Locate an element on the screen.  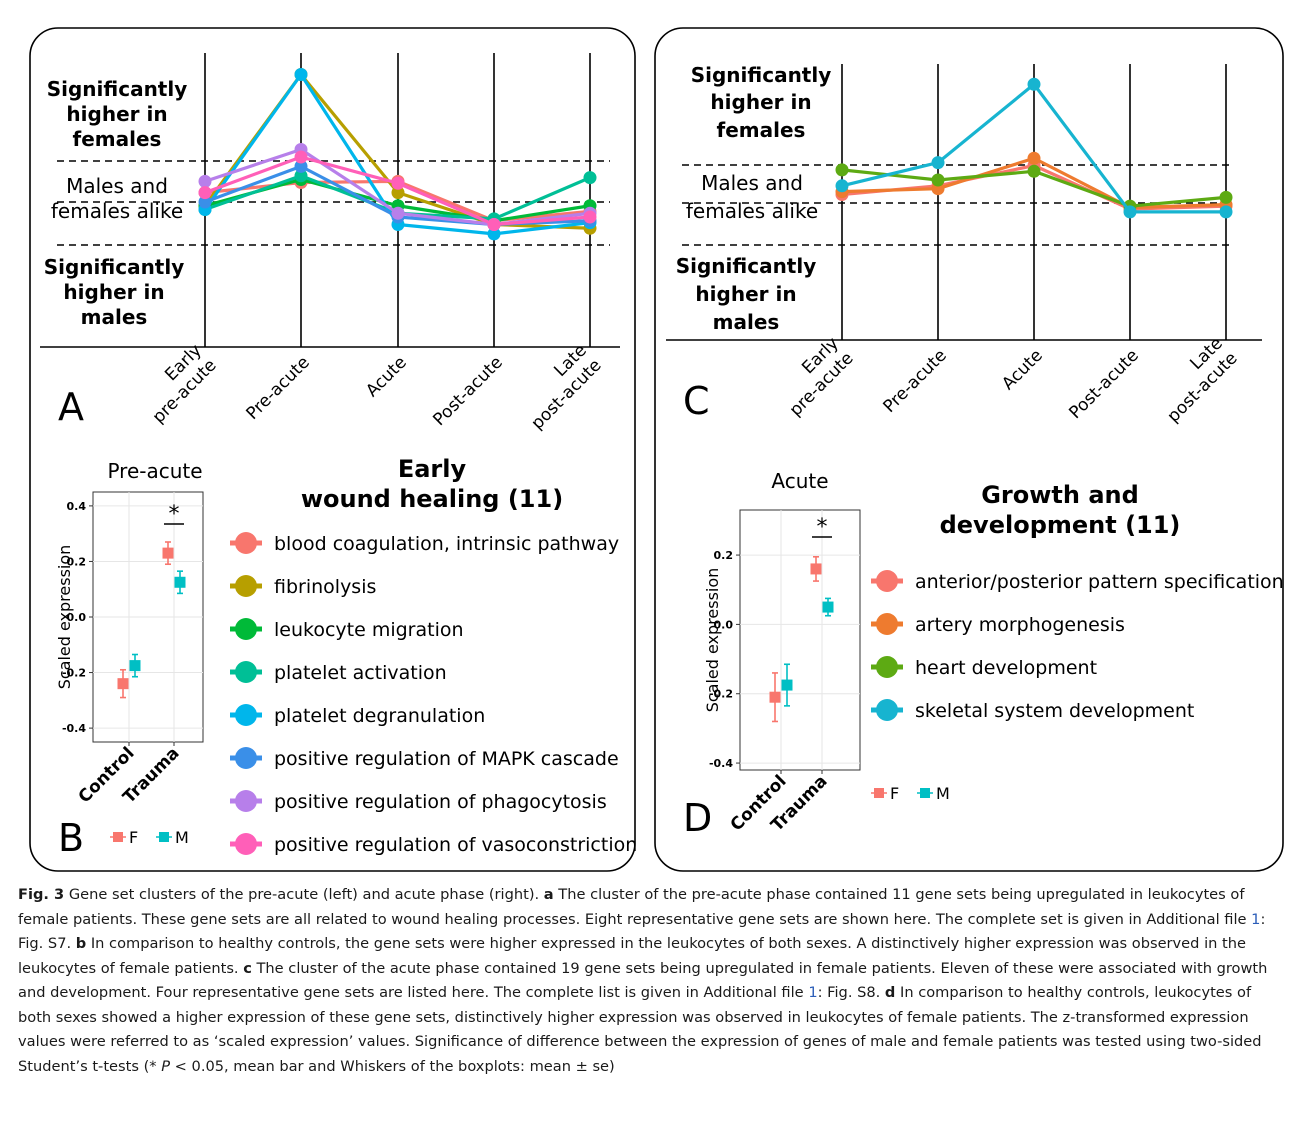
caption-c-text-2: : Fig. S8. is located at coordinates (851, 992).